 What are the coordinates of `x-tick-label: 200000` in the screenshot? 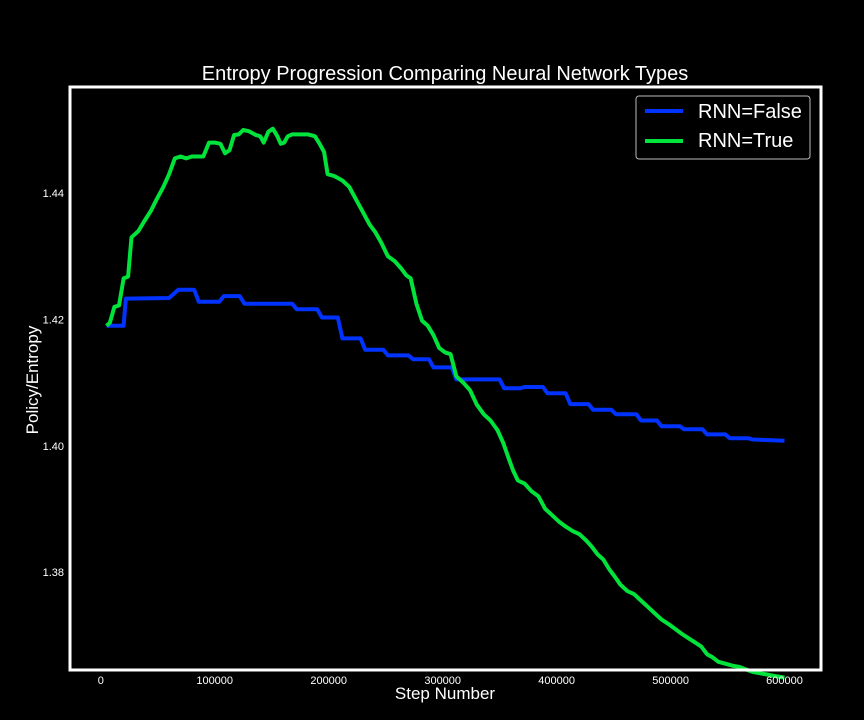 It's located at (328, 681).